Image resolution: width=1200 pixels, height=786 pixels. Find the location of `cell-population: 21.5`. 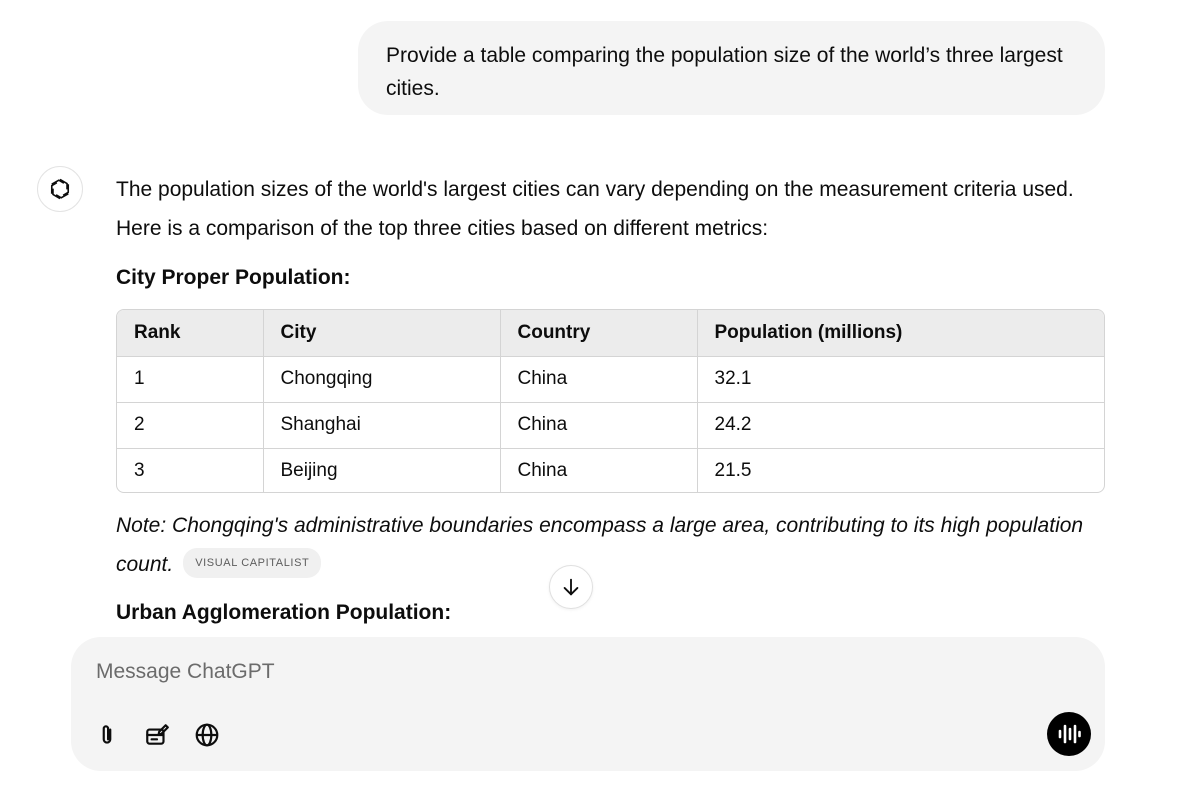

cell-population: 21.5 is located at coordinates (733, 471).